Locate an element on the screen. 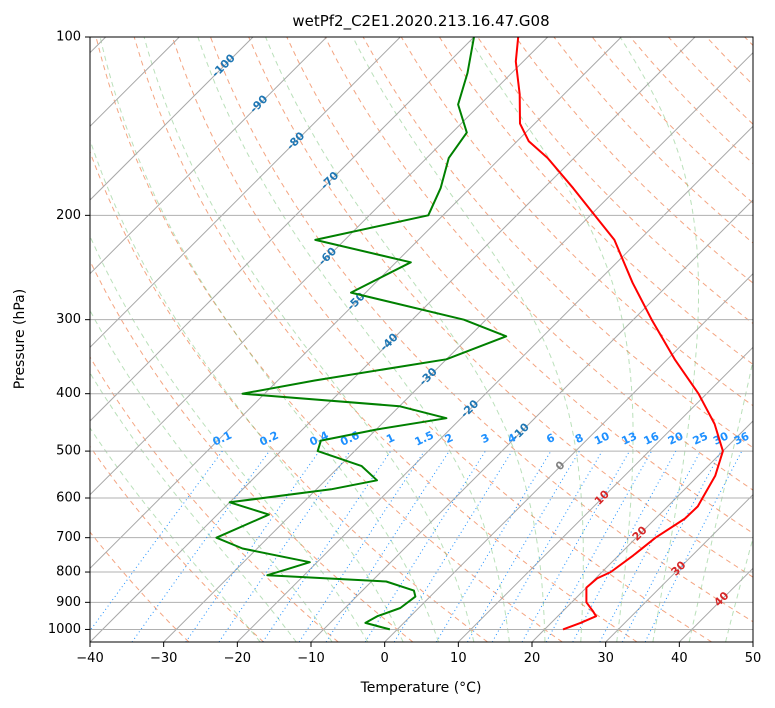 Image resolution: width=775 pixels, height=708 pixels. mixing-ratio-label: 10 is located at coordinates (602, 438).